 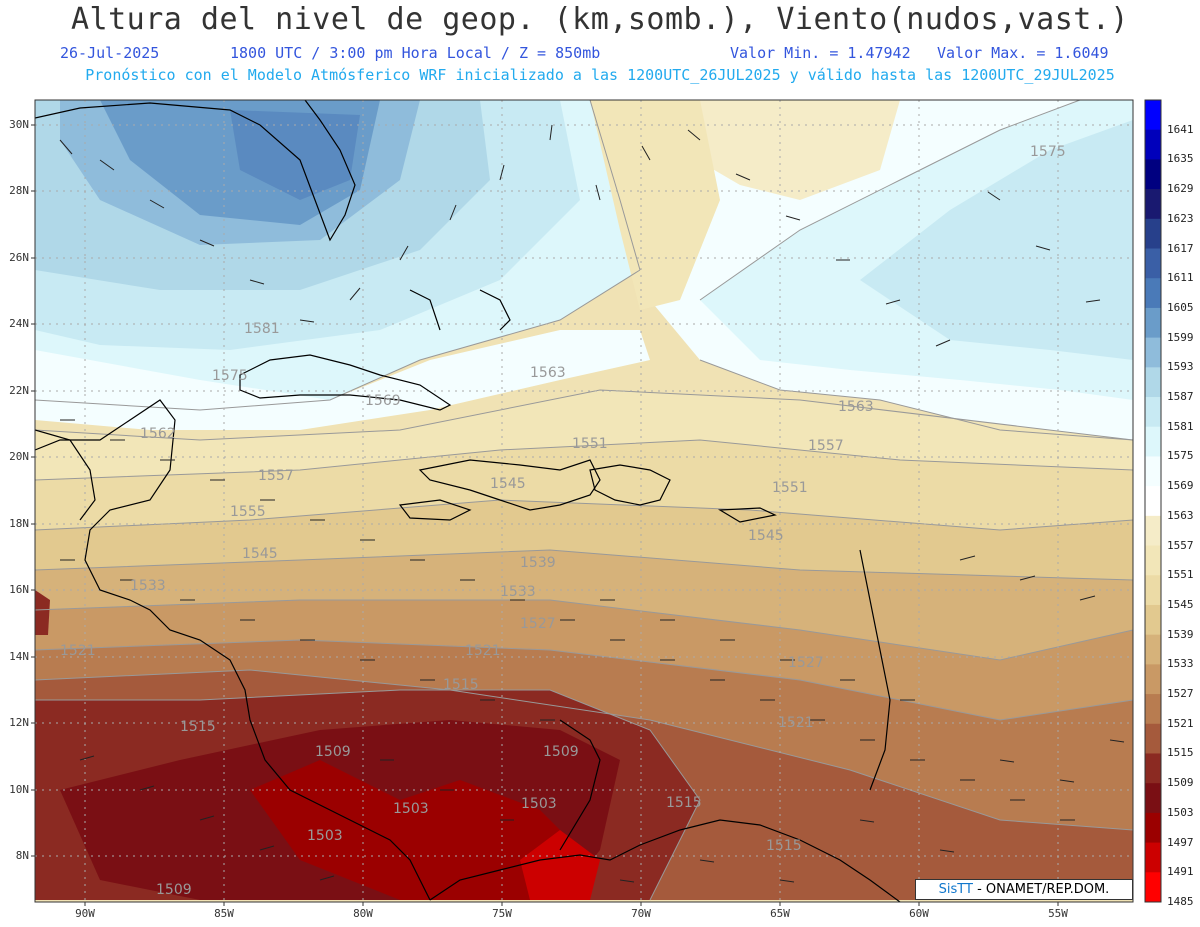 I want to click on colorbar-label: 1497, so click(x=1180, y=842).